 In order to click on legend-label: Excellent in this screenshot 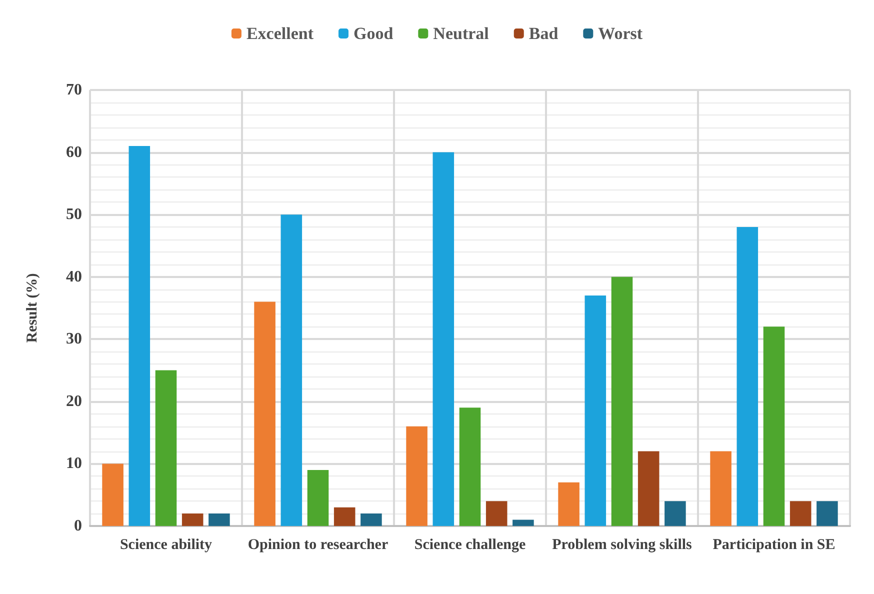, I will do `click(280, 33)`.